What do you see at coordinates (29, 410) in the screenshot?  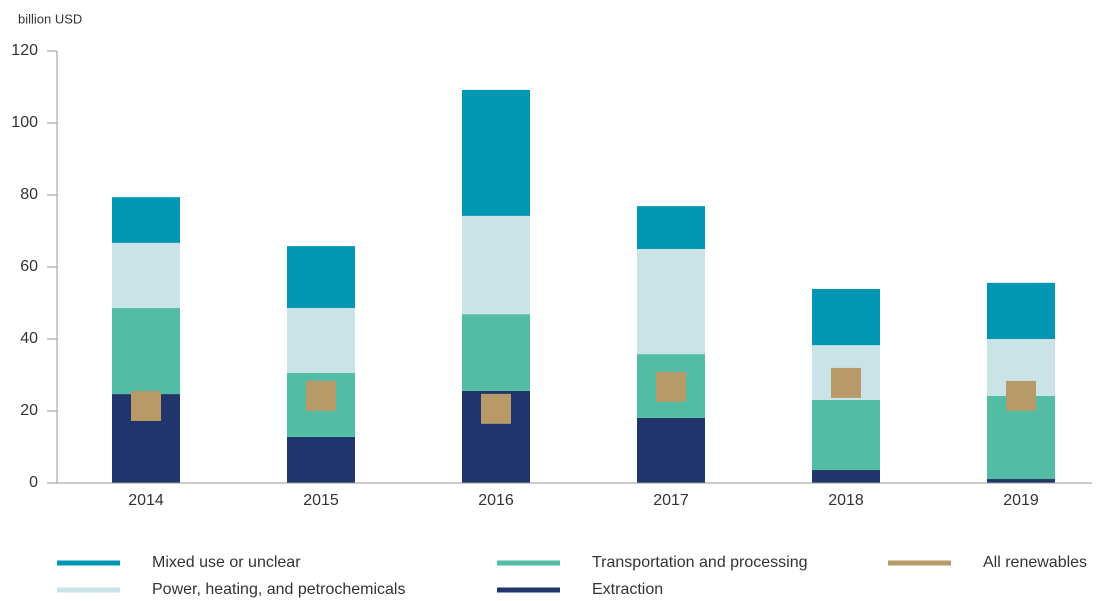 I see `y-tick-label: 20` at bounding box center [29, 410].